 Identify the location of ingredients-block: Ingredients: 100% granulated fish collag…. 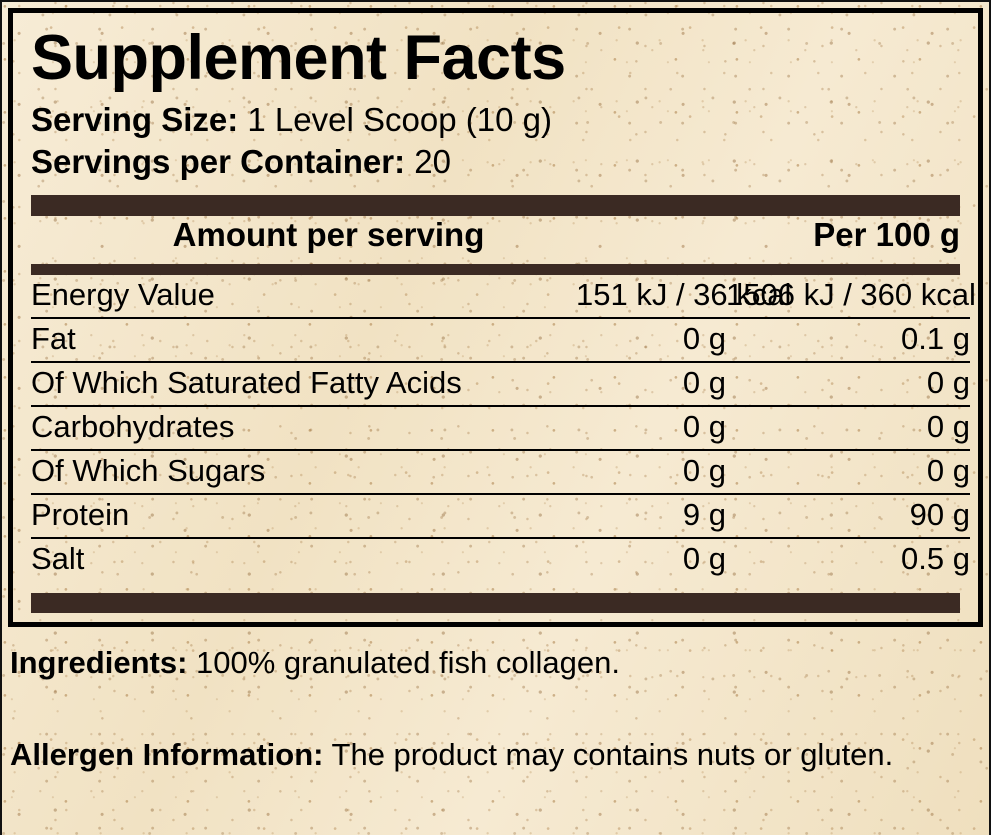
(494, 662).